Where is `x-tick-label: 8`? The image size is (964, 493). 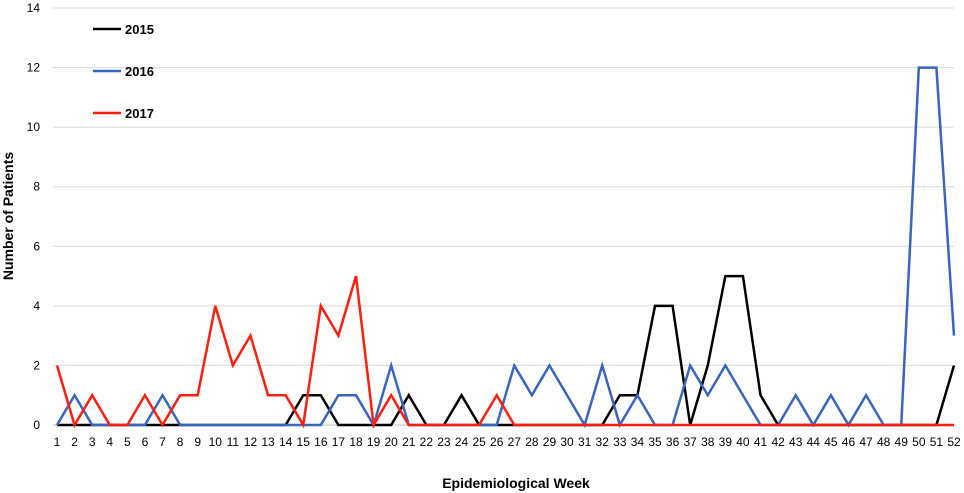 x-tick-label: 8 is located at coordinates (180, 442).